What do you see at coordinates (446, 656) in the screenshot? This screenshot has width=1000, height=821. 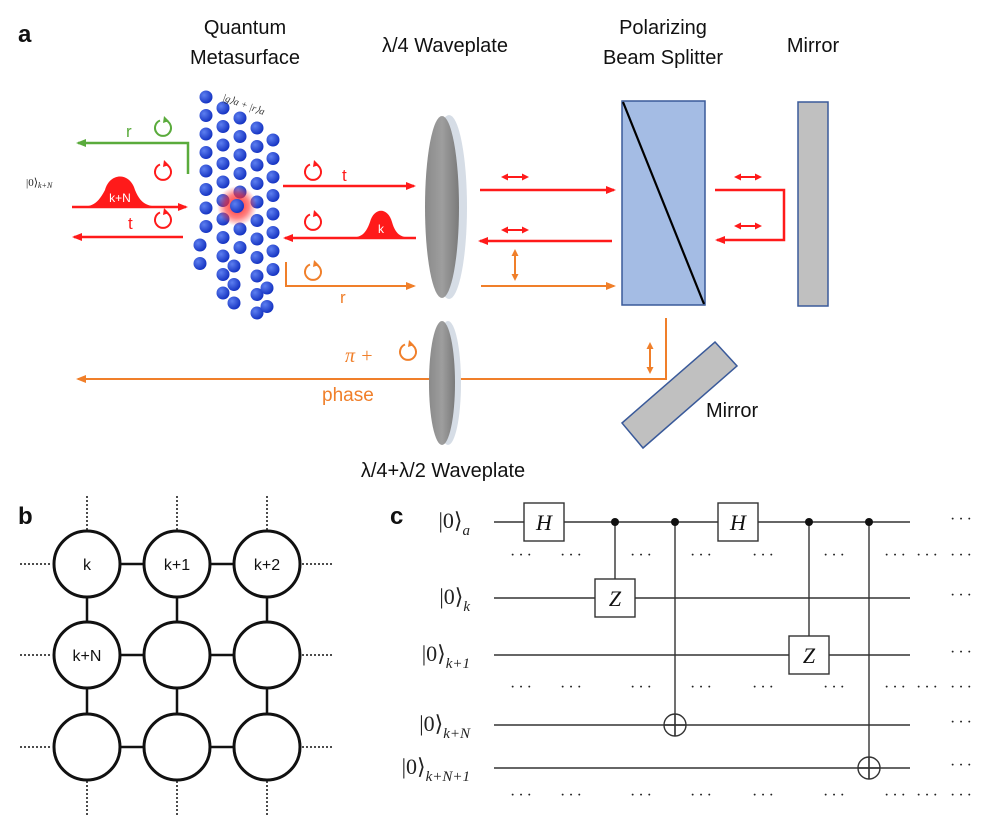 I see `qubit-label: |0⟩k+1` at bounding box center [446, 656].